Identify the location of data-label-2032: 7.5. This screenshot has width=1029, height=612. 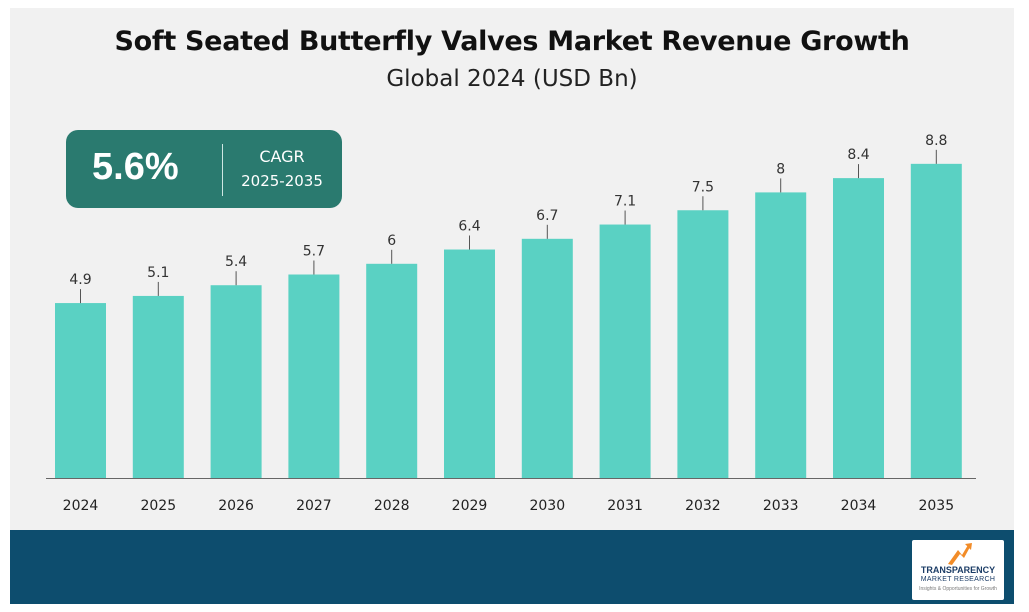
(703, 187).